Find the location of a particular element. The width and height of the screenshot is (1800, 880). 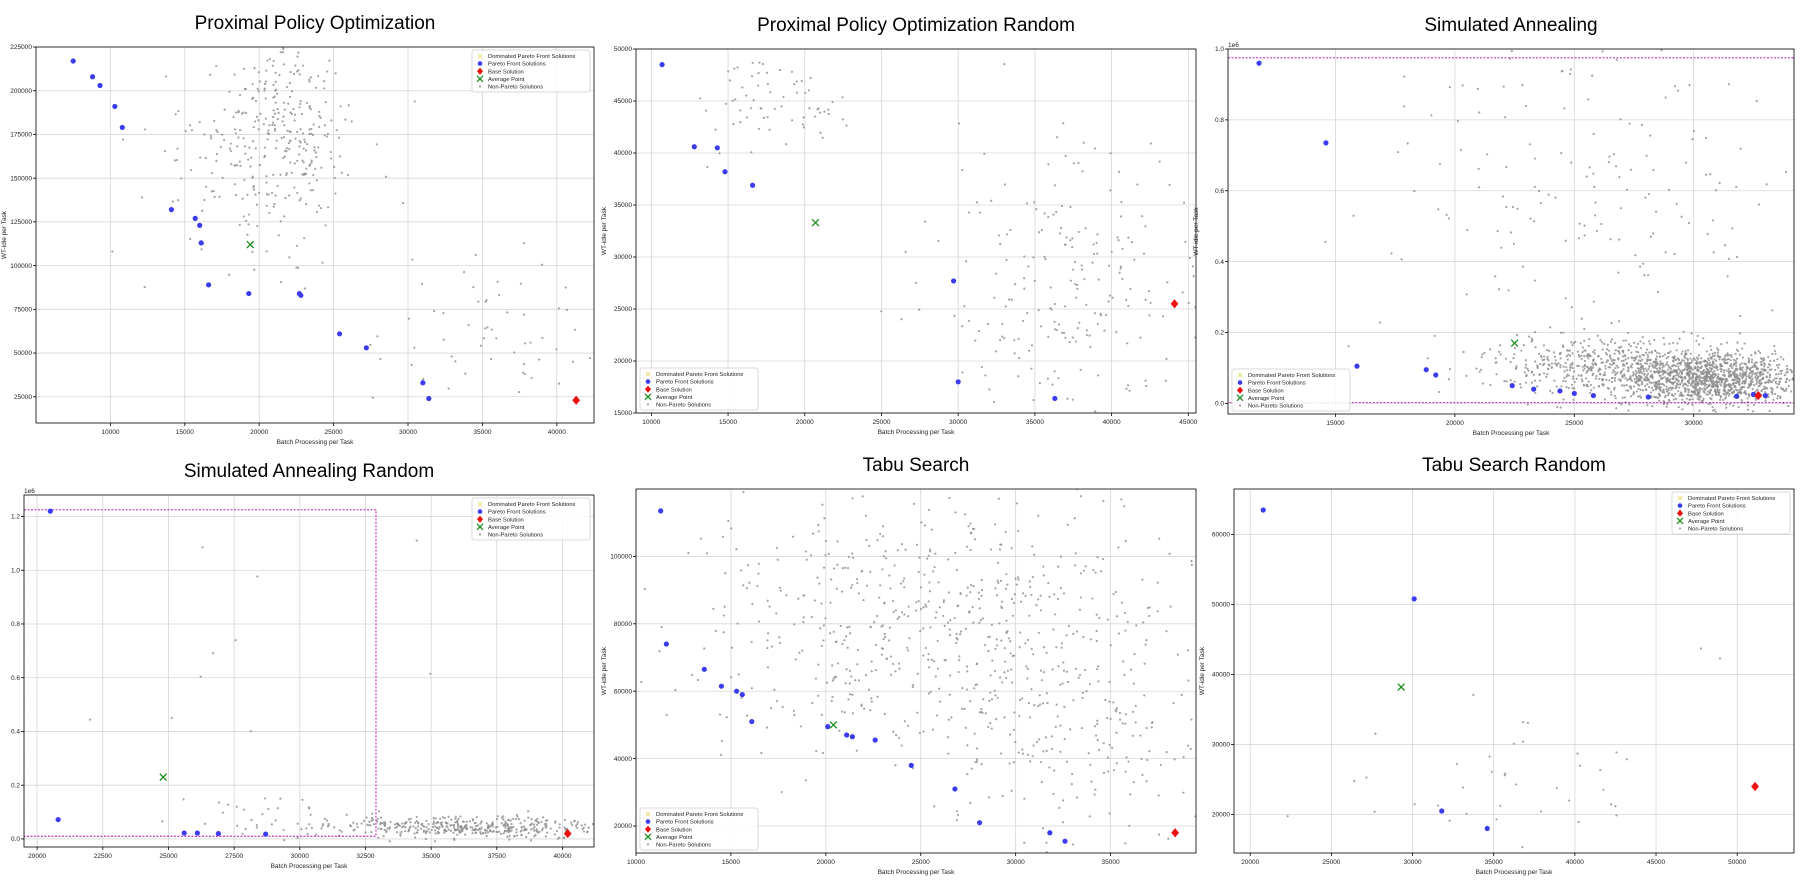

y-offset-label: 1e6 is located at coordinates (1233, 45).